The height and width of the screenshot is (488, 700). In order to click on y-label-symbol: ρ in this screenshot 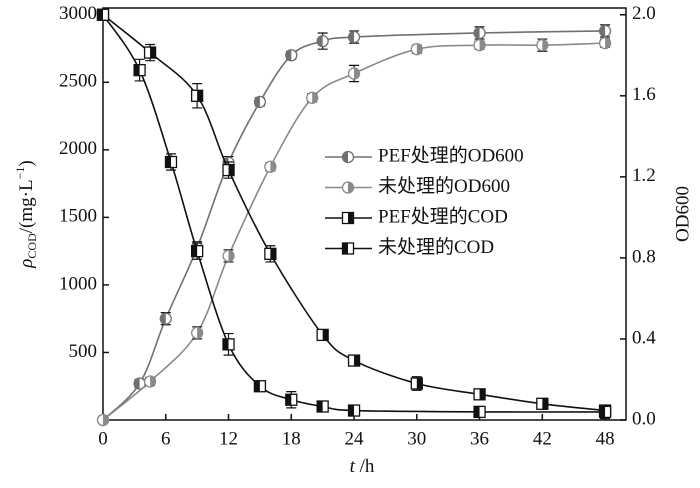, I will do `click(26, 264)`.